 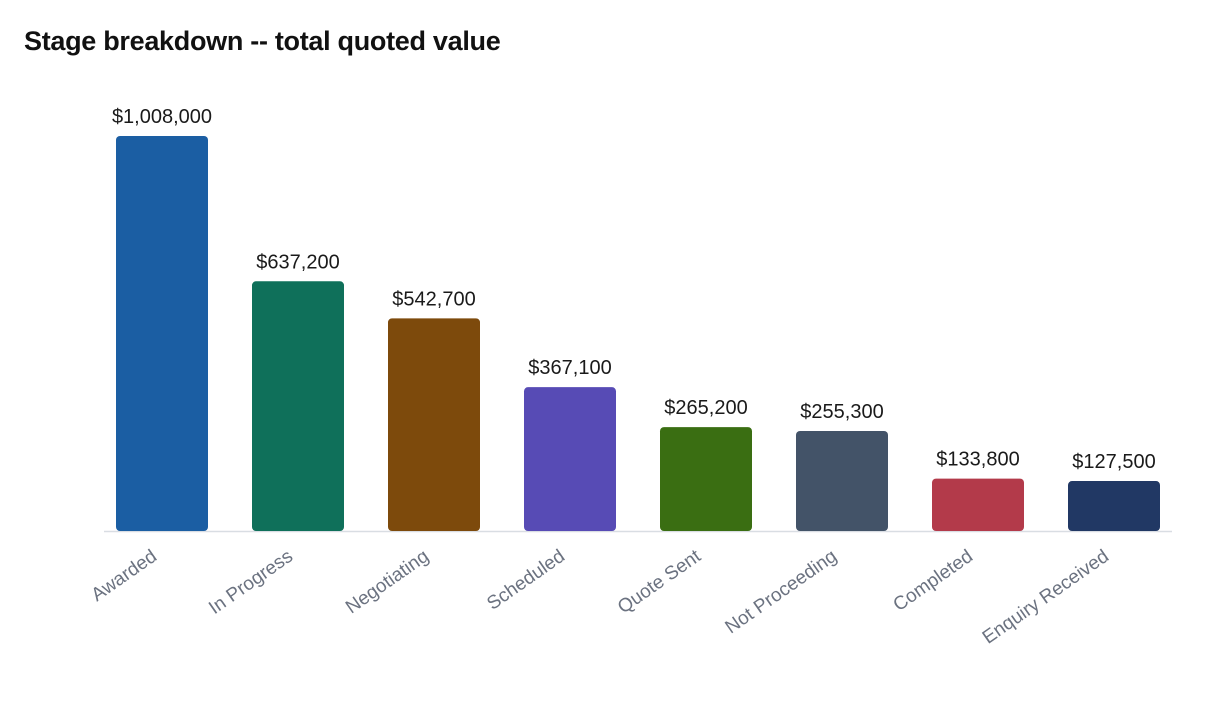 I want to click on bar-in-progress, so click(x=298, y=406).